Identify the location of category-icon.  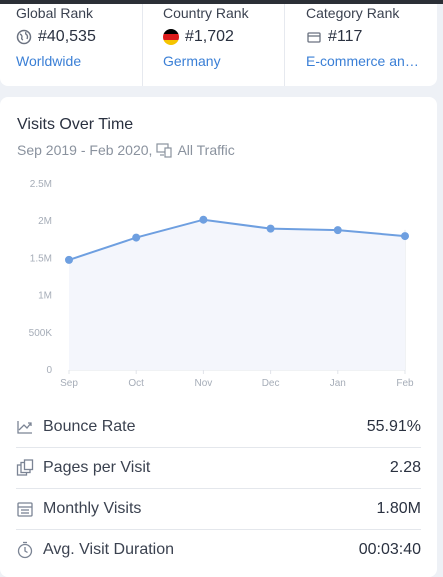
(314, 37).